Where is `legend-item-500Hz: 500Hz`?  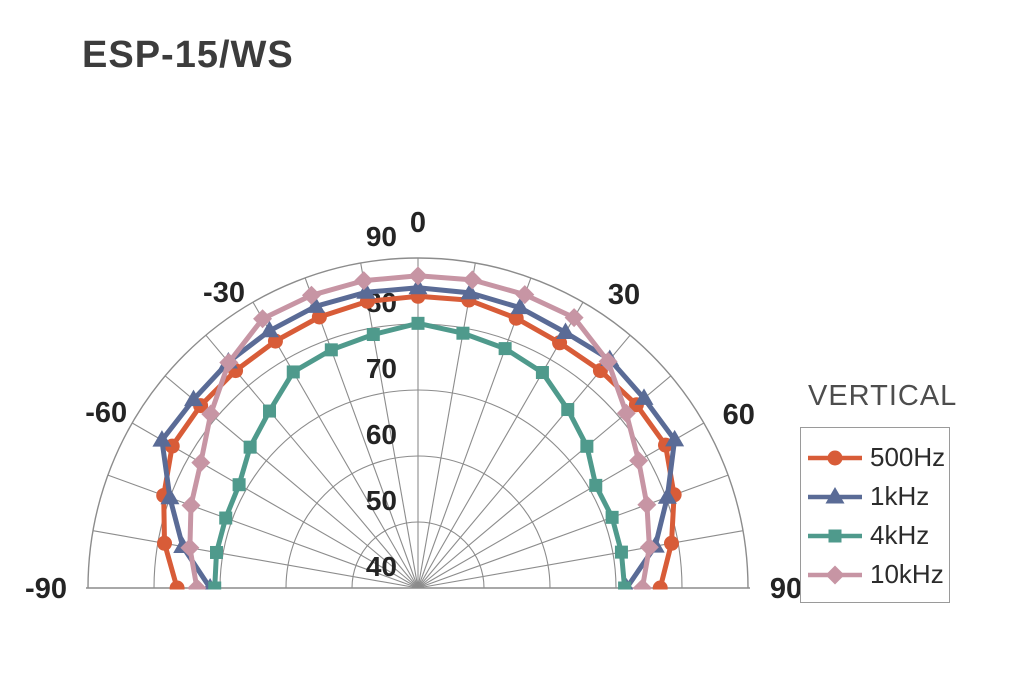
legend-item-500Hz: 500Hz is located at coordinates (878, 457).